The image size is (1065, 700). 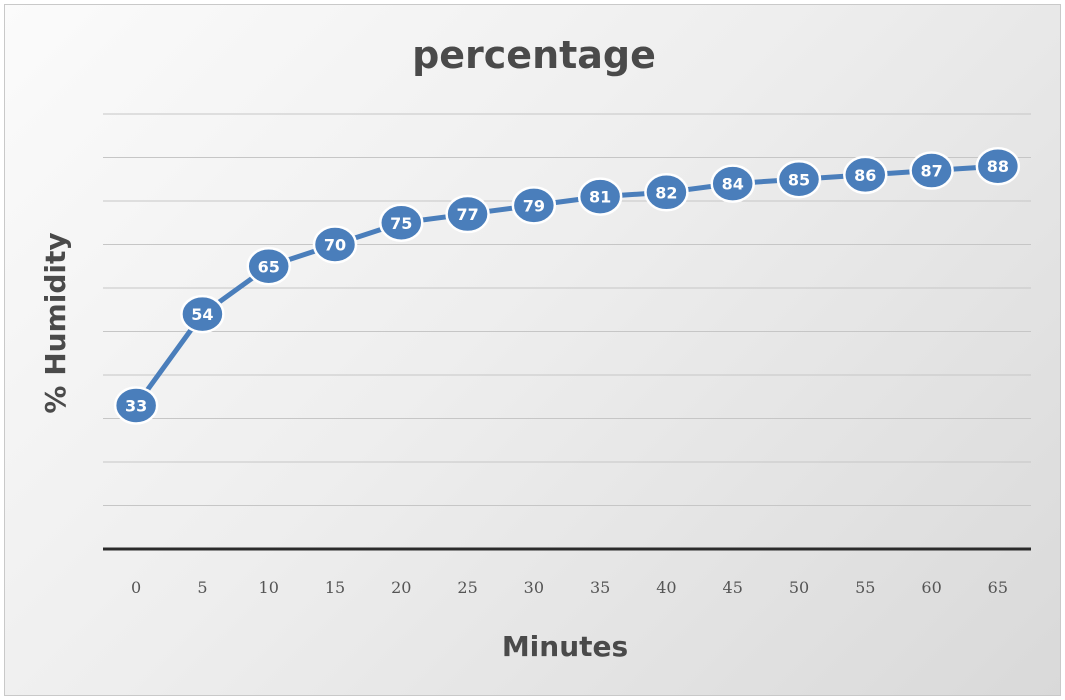 I want to click on data-label: 84, so click(x=733, y=184).